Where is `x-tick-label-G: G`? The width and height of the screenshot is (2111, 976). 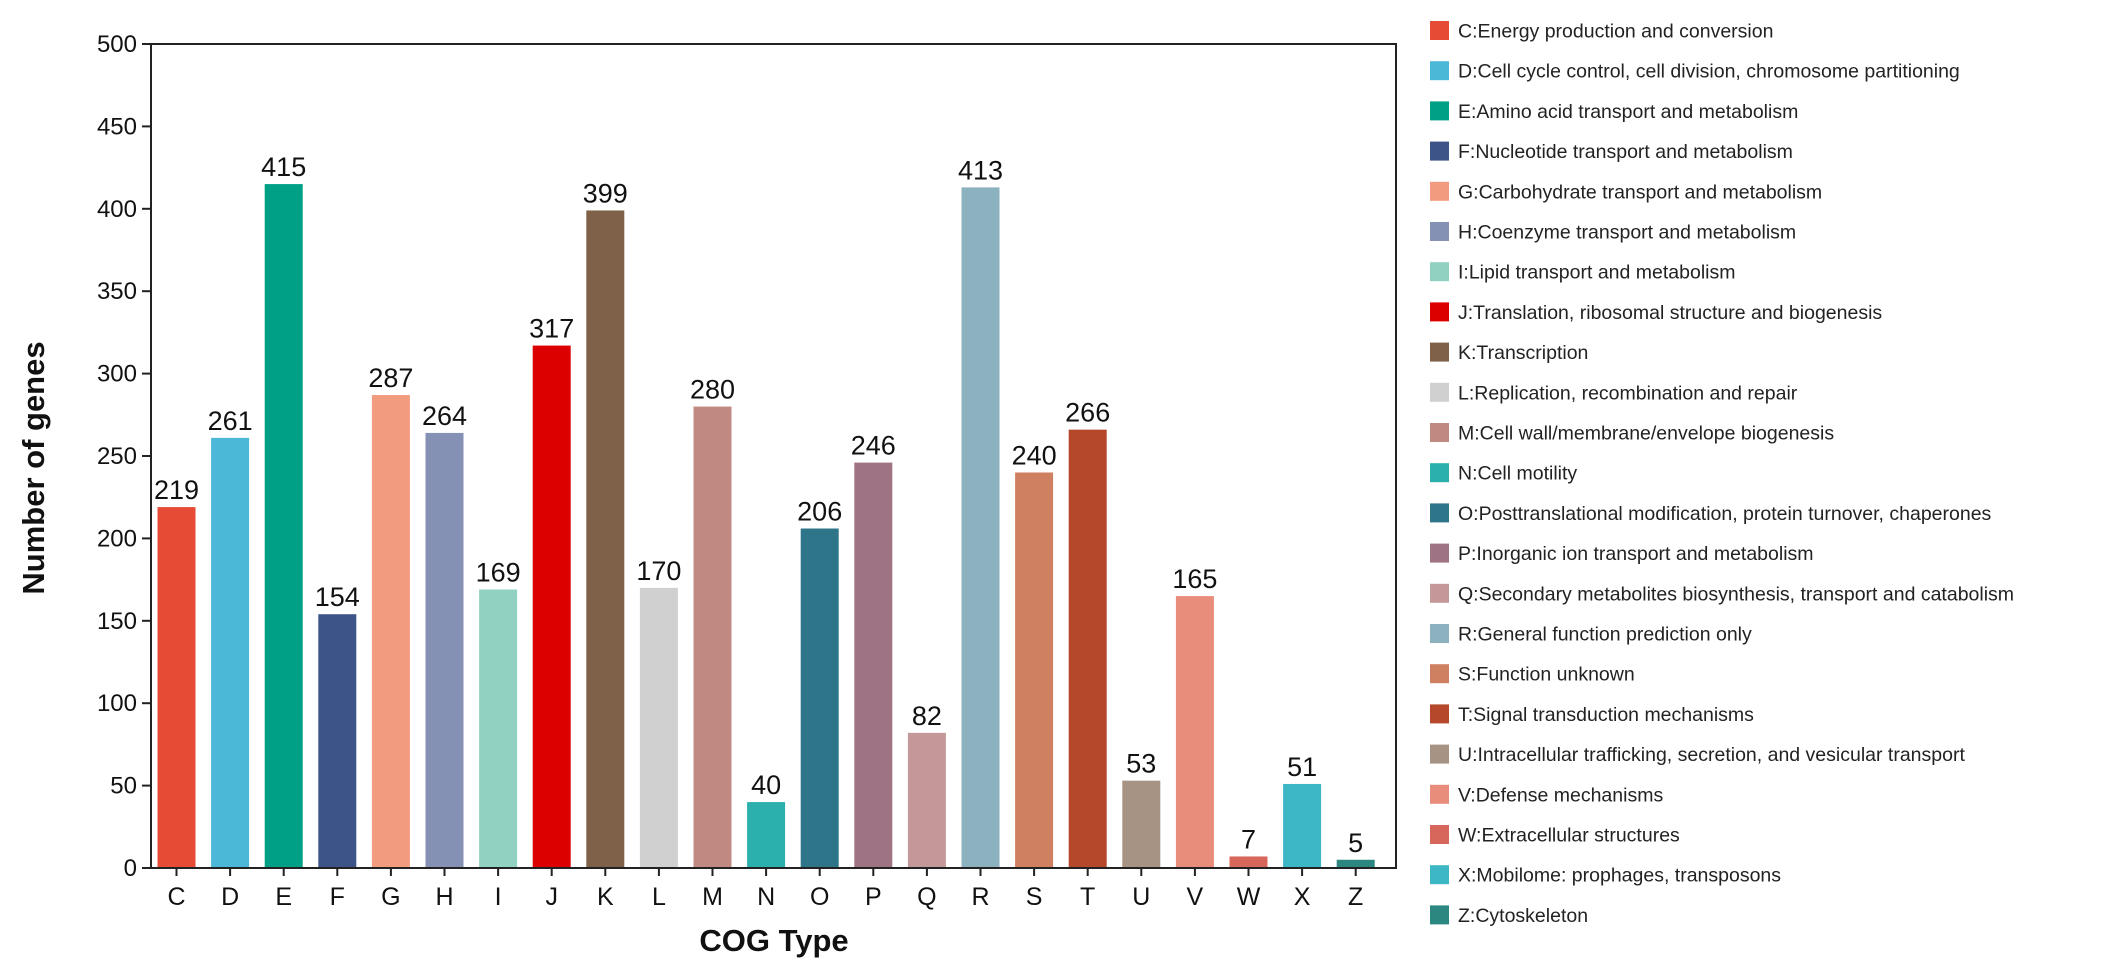 x-tick-label-G: G is located at coordinates (390, 897).